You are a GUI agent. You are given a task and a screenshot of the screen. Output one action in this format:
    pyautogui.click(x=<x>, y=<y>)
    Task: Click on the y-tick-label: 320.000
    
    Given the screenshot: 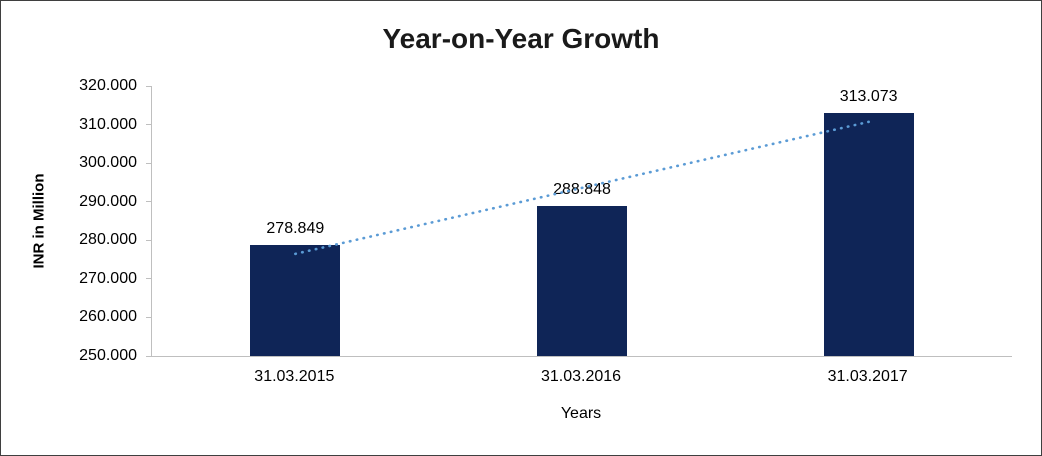 What is the action you would take?
    pyautogui.click(x=108, y=85)
    